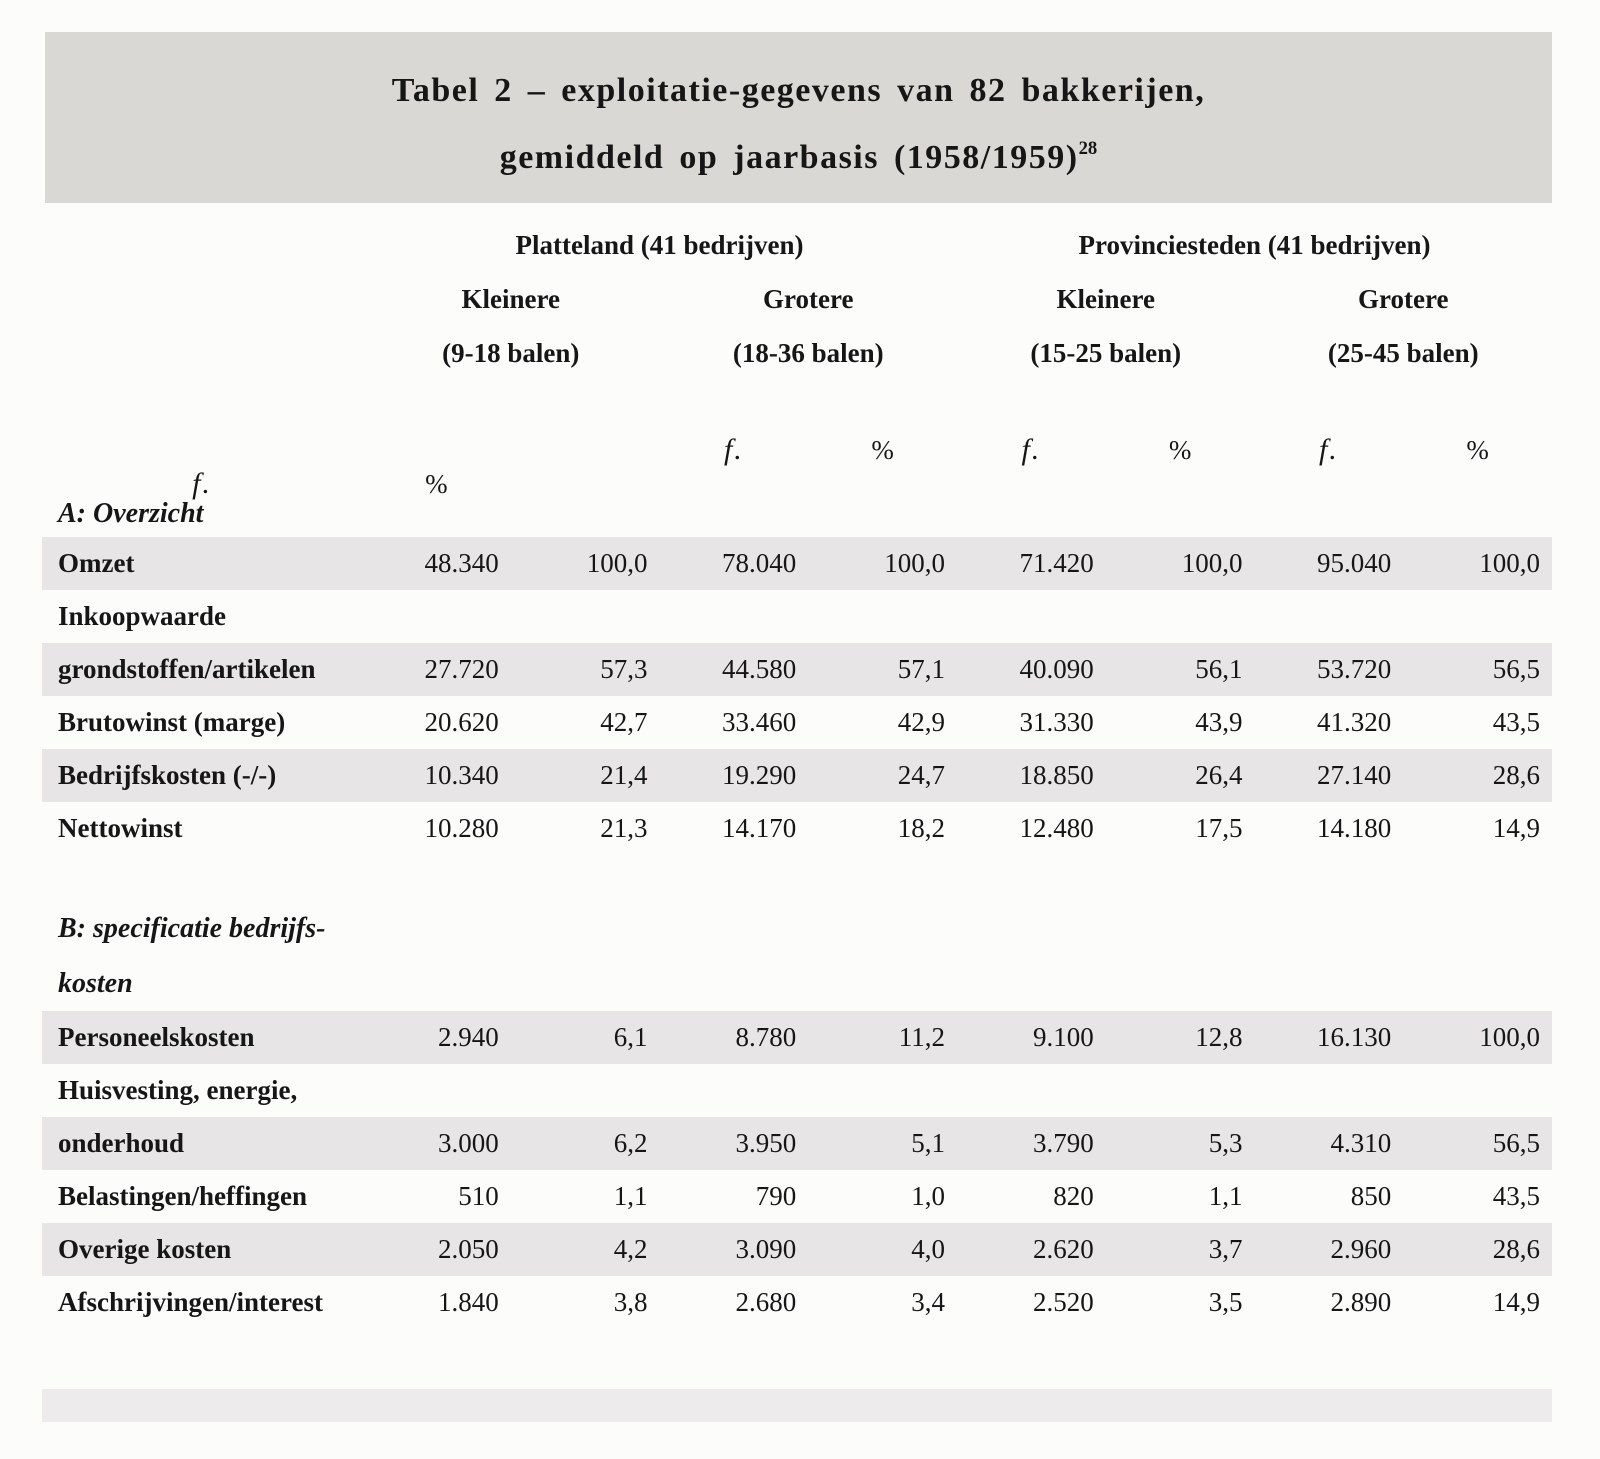  What do you see at coordinates (1063, 1037) in the screenshot?
I see `value-cell: 9.100` at bounding box center [1063, 1037].